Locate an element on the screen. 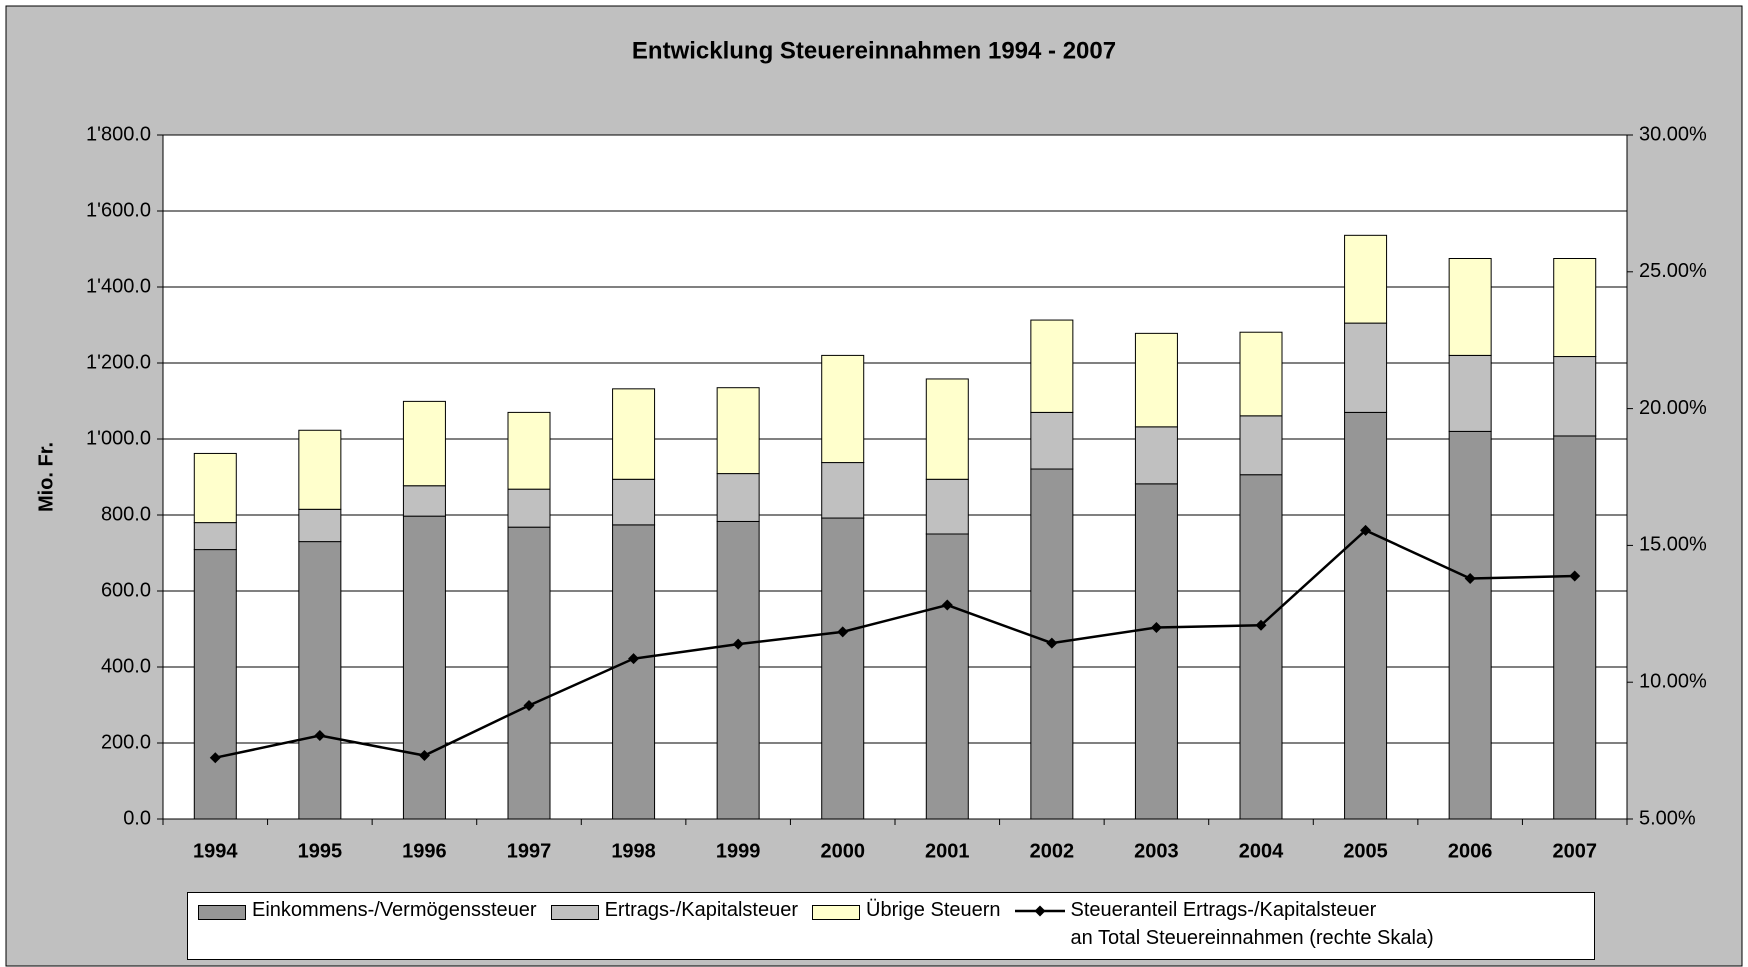  y2-tick-label: 25.00% is located at coordinates (1673, 271).